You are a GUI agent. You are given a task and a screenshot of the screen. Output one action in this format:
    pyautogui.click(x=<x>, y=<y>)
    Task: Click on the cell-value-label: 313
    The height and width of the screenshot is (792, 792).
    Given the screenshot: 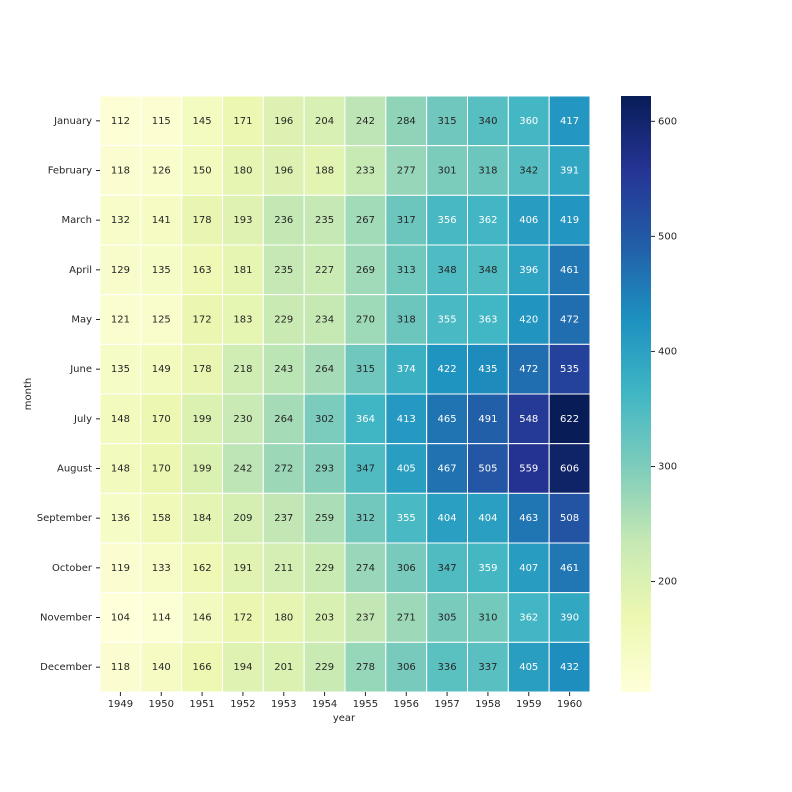 What is the action you would take?
    pyautogui.click(x=406, y=270)
    